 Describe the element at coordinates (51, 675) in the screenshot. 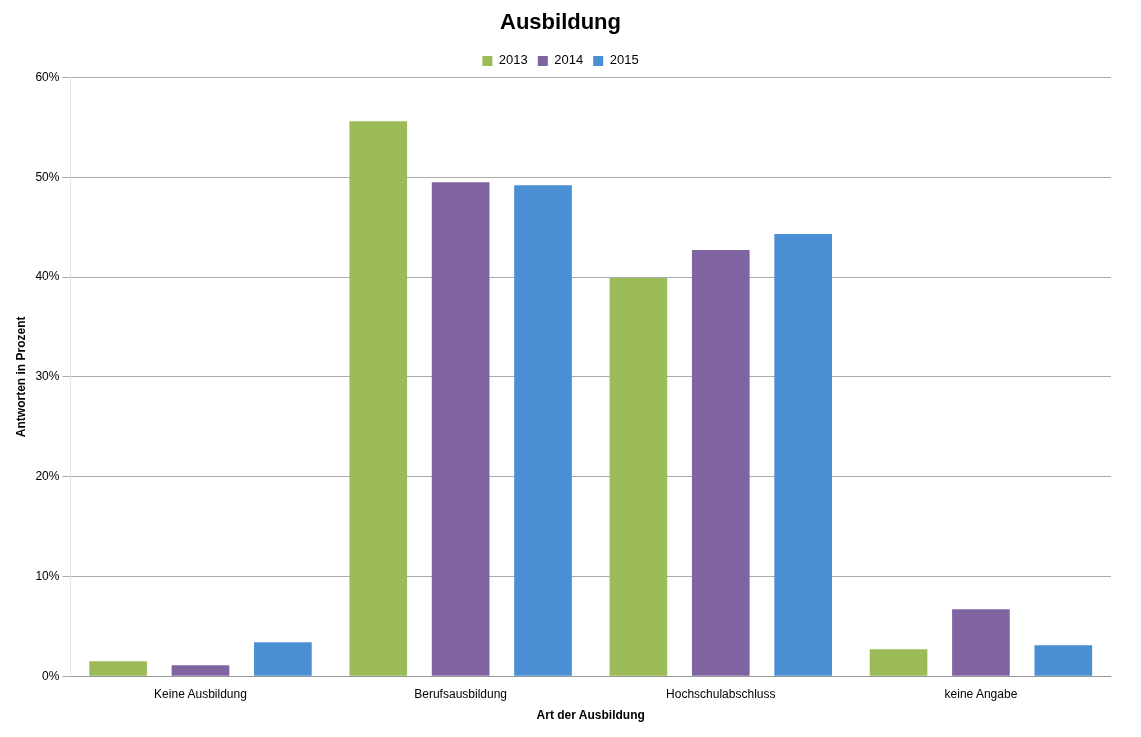

I see `y-tick-label: 0%` at that location.